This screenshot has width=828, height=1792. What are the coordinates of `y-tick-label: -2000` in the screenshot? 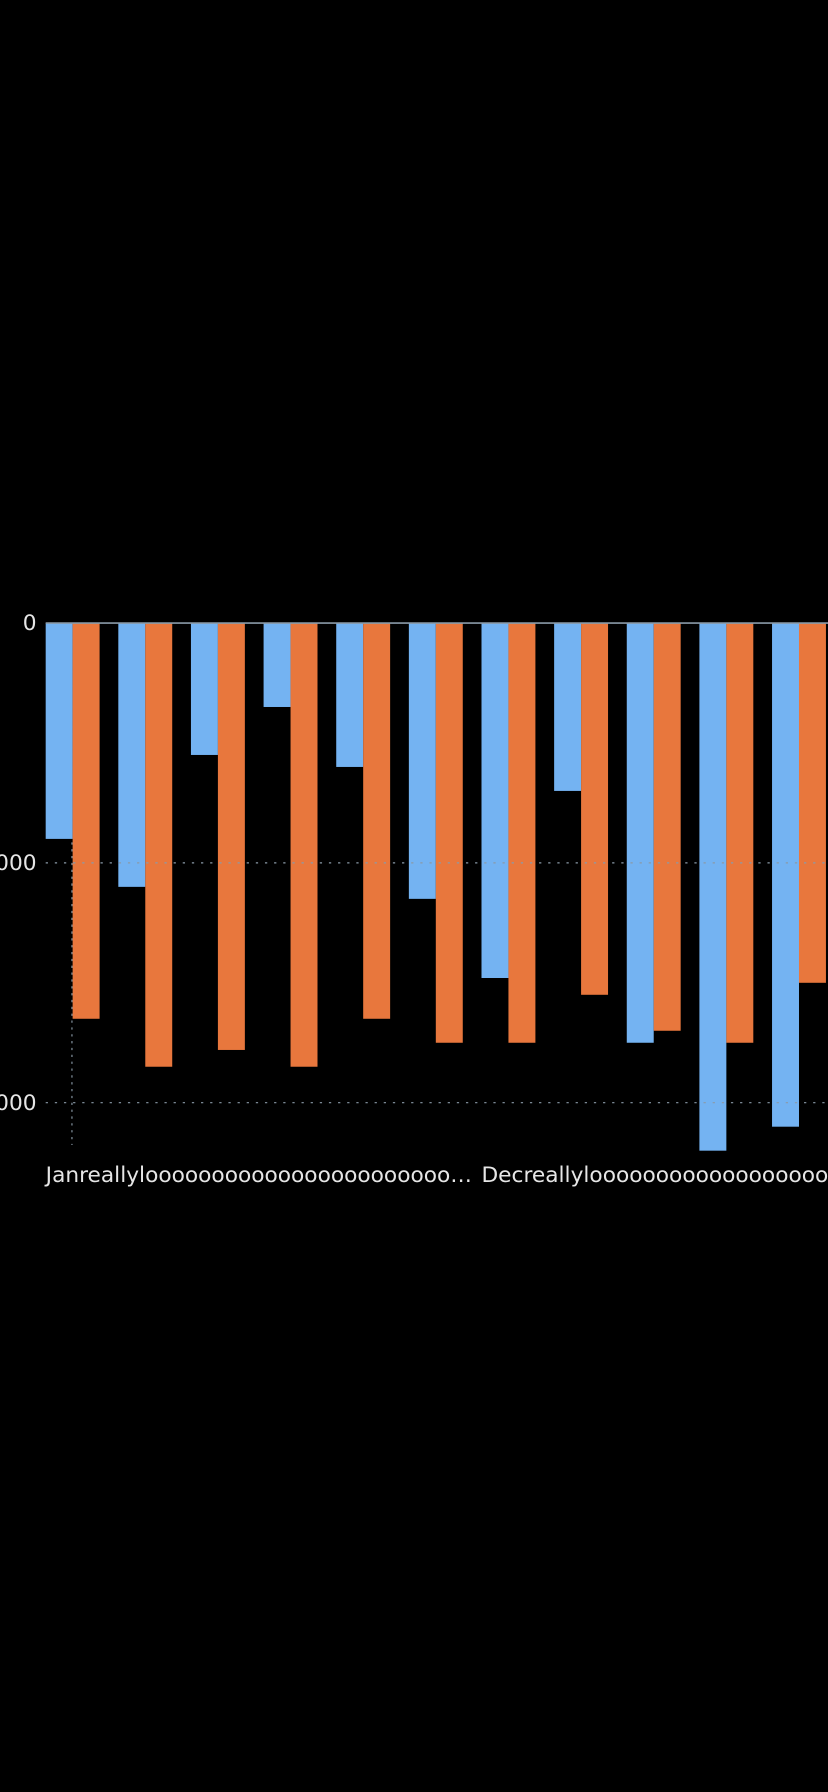 It's located at (18, 1103).